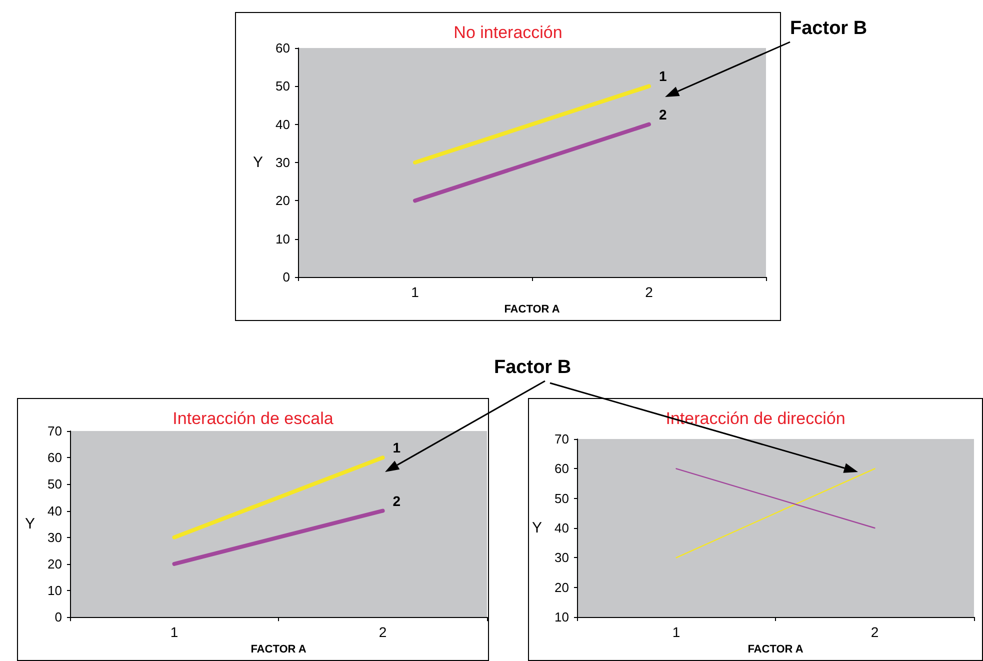  Describe the element at coordinates (253, 418) in the screenshot. I see `chart-title: Interacción de escala` at that location.